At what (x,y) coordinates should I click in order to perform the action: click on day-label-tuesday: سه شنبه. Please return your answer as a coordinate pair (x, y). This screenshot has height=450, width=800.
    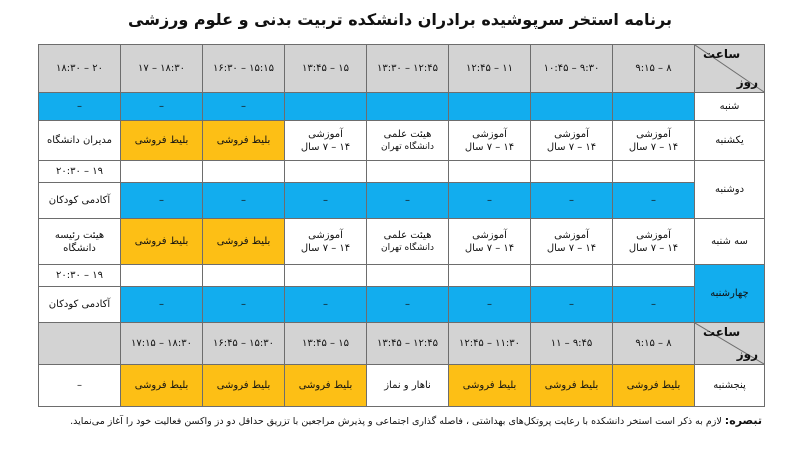
    Looking at the image, I should click on (729, 241).